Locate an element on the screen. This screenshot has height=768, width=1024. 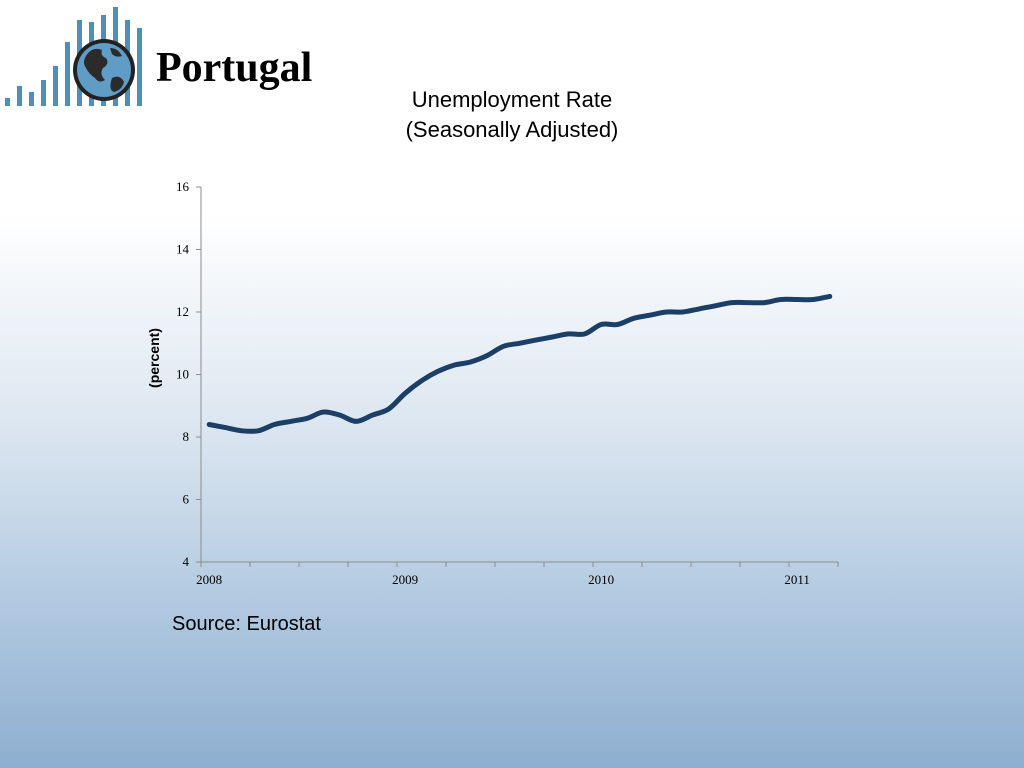
x-tick-label-2010: 2010 is located at coordinates (601, 579).